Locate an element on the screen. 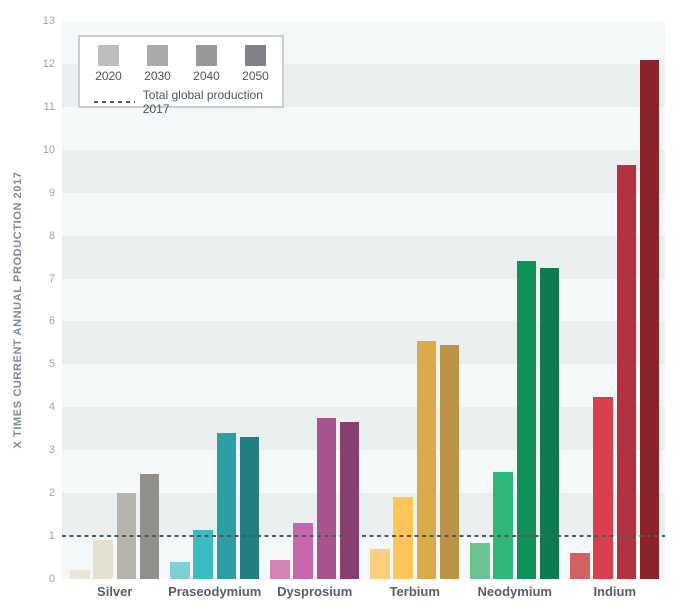 The image size is (679, 611). legend-year-label: 2020 is located at coordinates (108, 76).